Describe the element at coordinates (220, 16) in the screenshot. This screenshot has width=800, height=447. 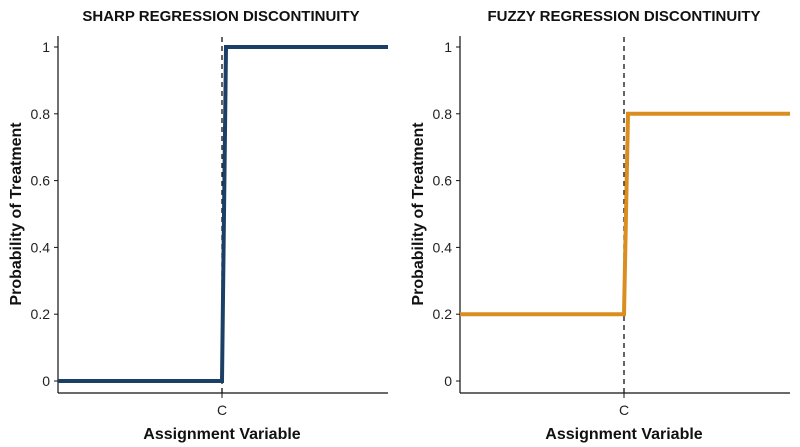
I see `chart-title: SHARP REGRESSION DISCONTINUITY` at that location.